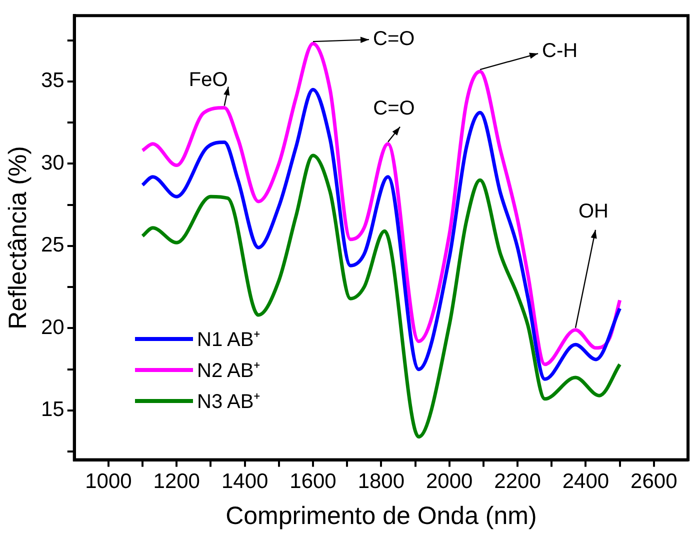 This screenshot has height=536, width=690. What do you see at coordinates (381, 516) in the screenshot?
I see `x-axis-title: Comprimento de Onda (nm)` at bounding box center [381, 516].